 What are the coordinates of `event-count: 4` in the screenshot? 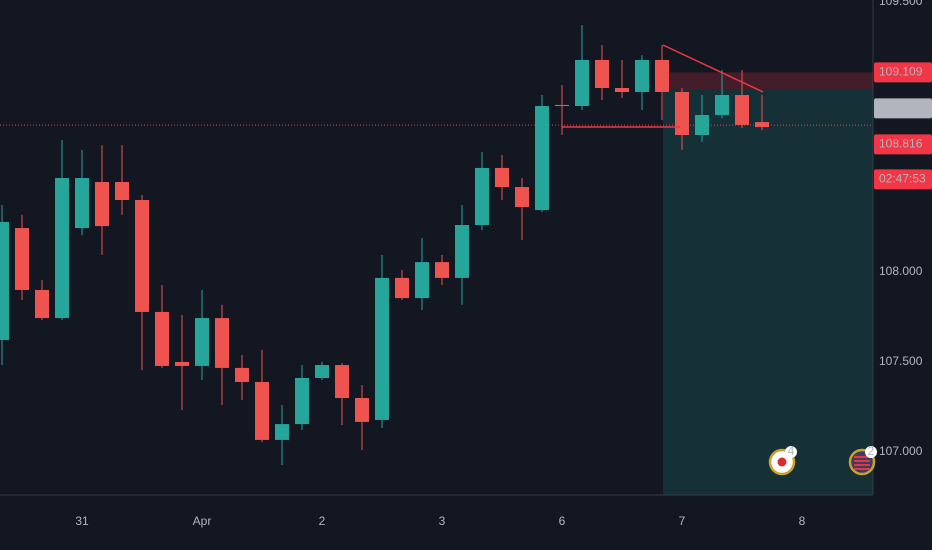 It's located at (791, 451).